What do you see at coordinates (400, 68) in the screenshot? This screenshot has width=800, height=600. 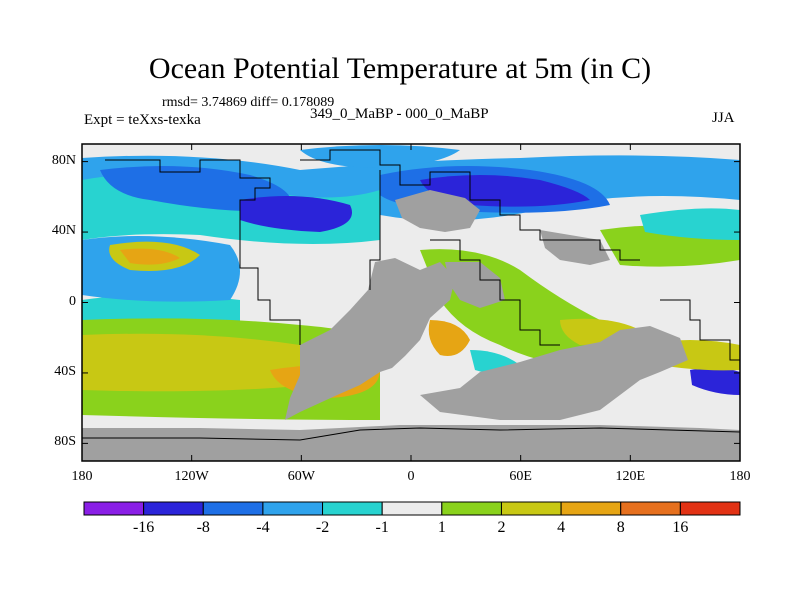 I see `chart-title: Ocean Potential Temperature at 5m (in C)` at bounding box center [400, 68].